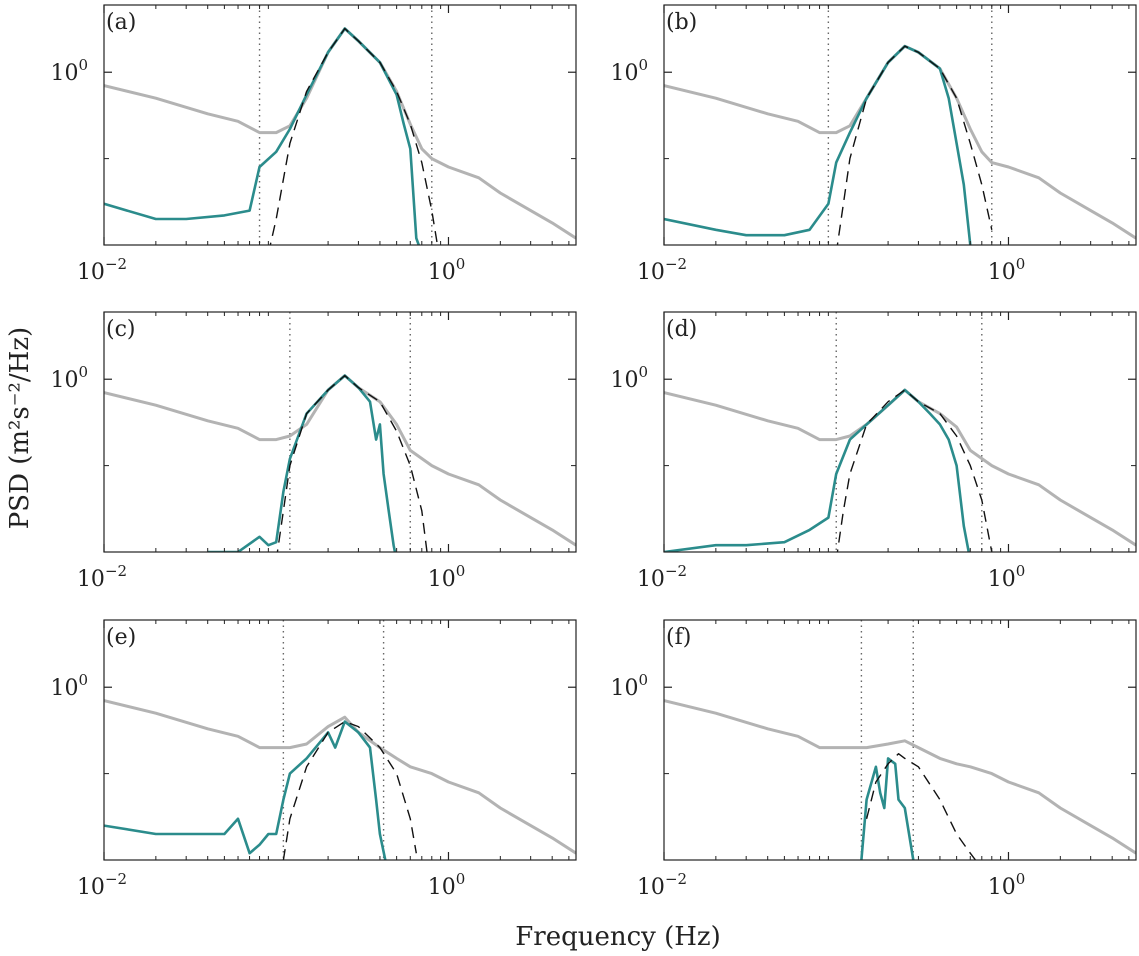  Describe the element at coordinates (121, 637) in the screenshot. I see `panel-label: (e)` at that location.